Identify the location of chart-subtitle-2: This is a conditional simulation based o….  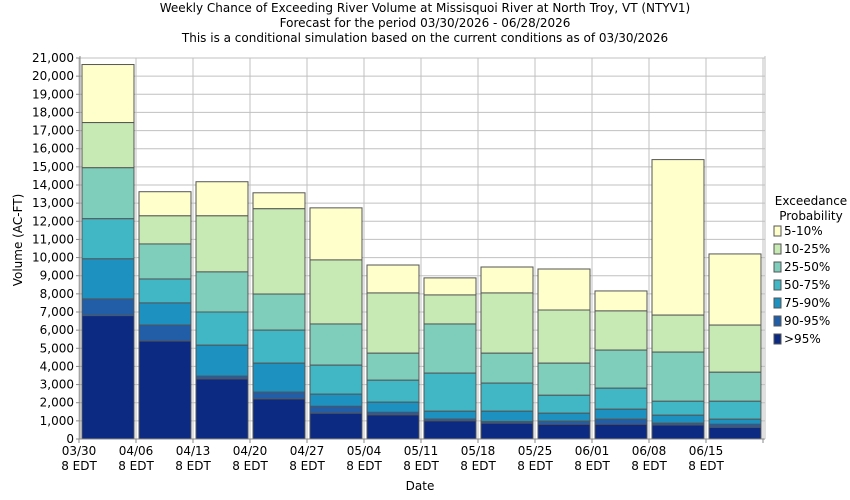
(425, 38).